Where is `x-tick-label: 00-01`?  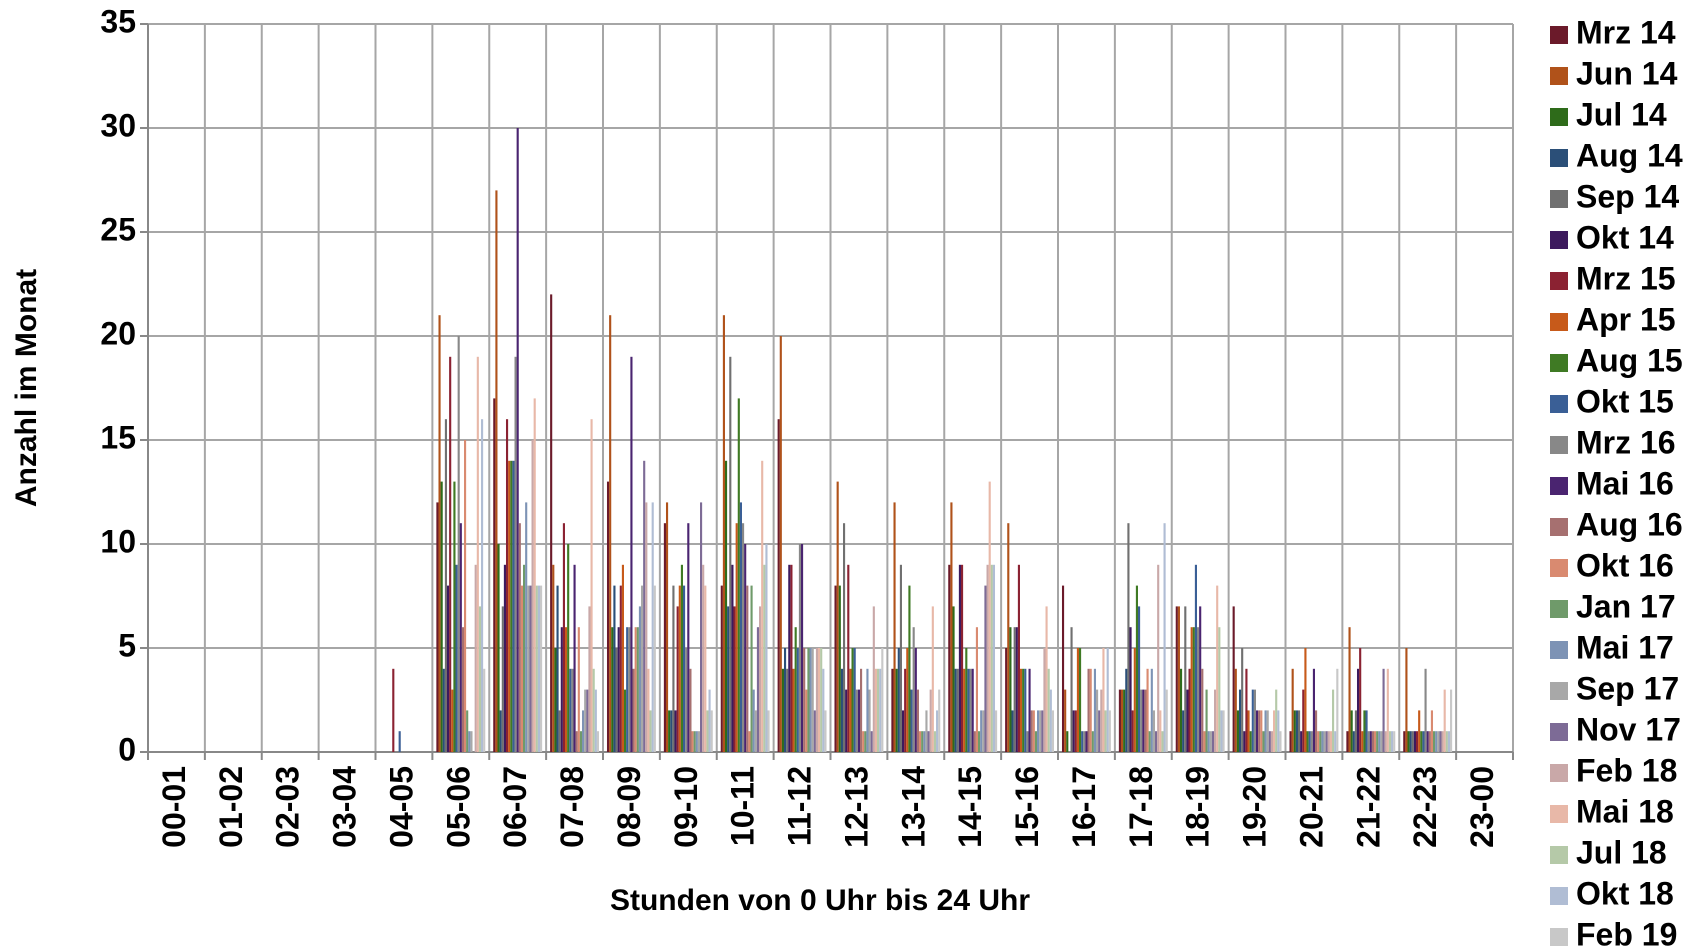 x-tick-label: 00-01 is located at coordinates (174, 807).